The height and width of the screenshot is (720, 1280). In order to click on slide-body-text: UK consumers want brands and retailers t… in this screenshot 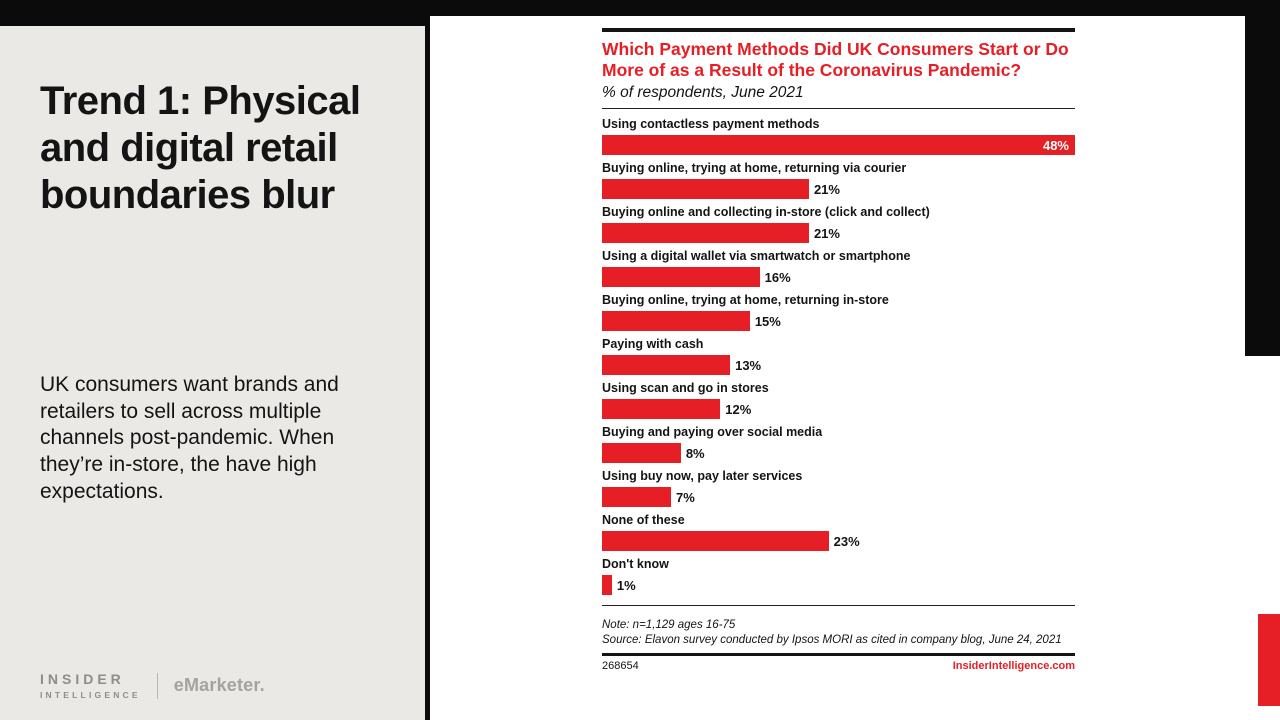, I will do `click(189, 438)`.